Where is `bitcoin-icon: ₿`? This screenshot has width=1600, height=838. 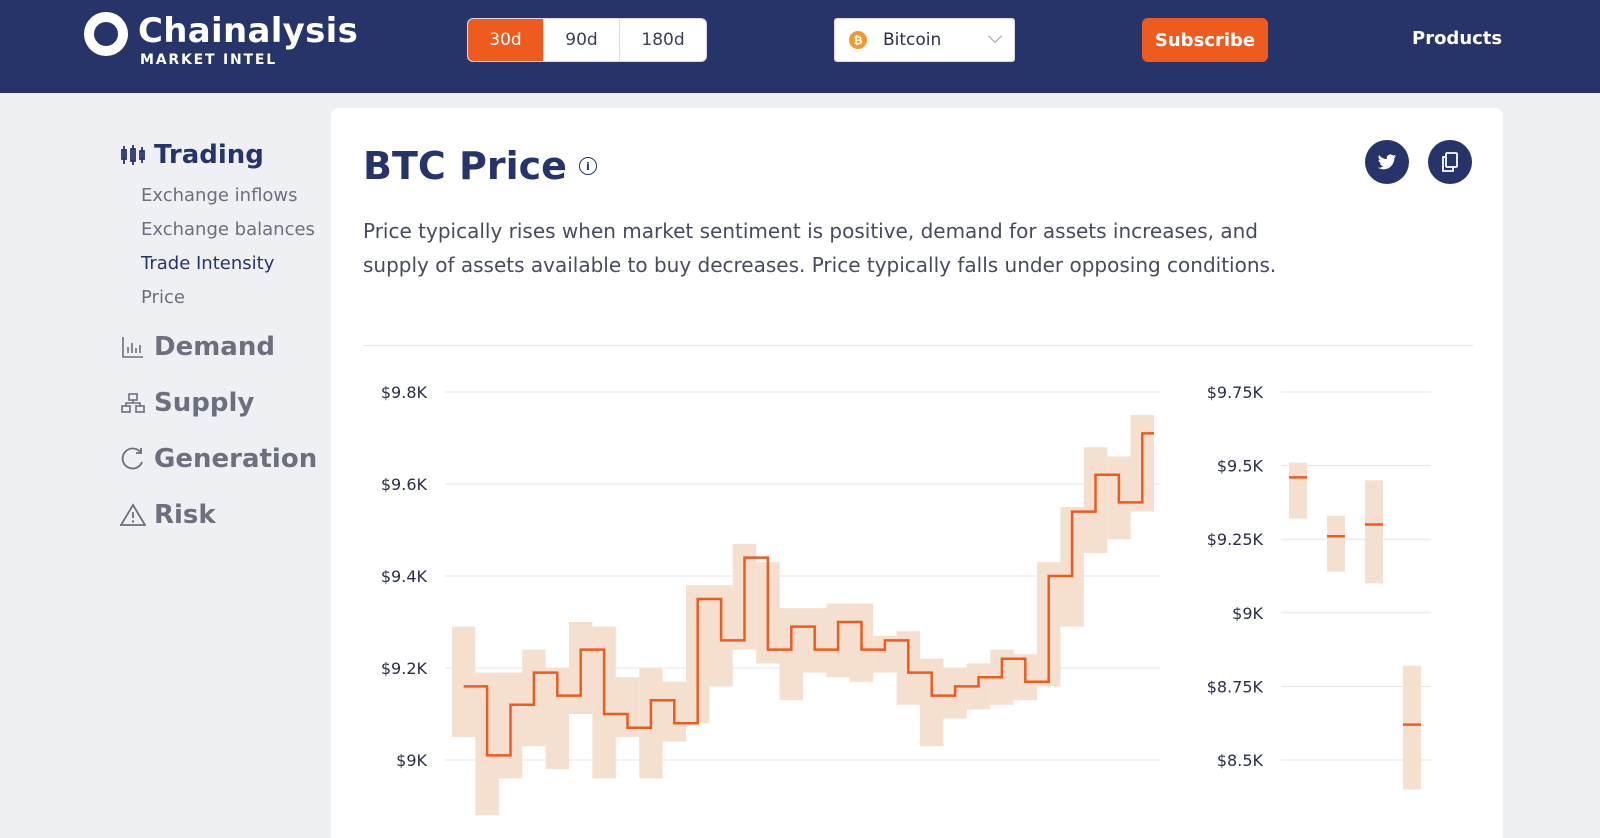 bitcoin-icon: ₿ is located at coordinates (858, 40).